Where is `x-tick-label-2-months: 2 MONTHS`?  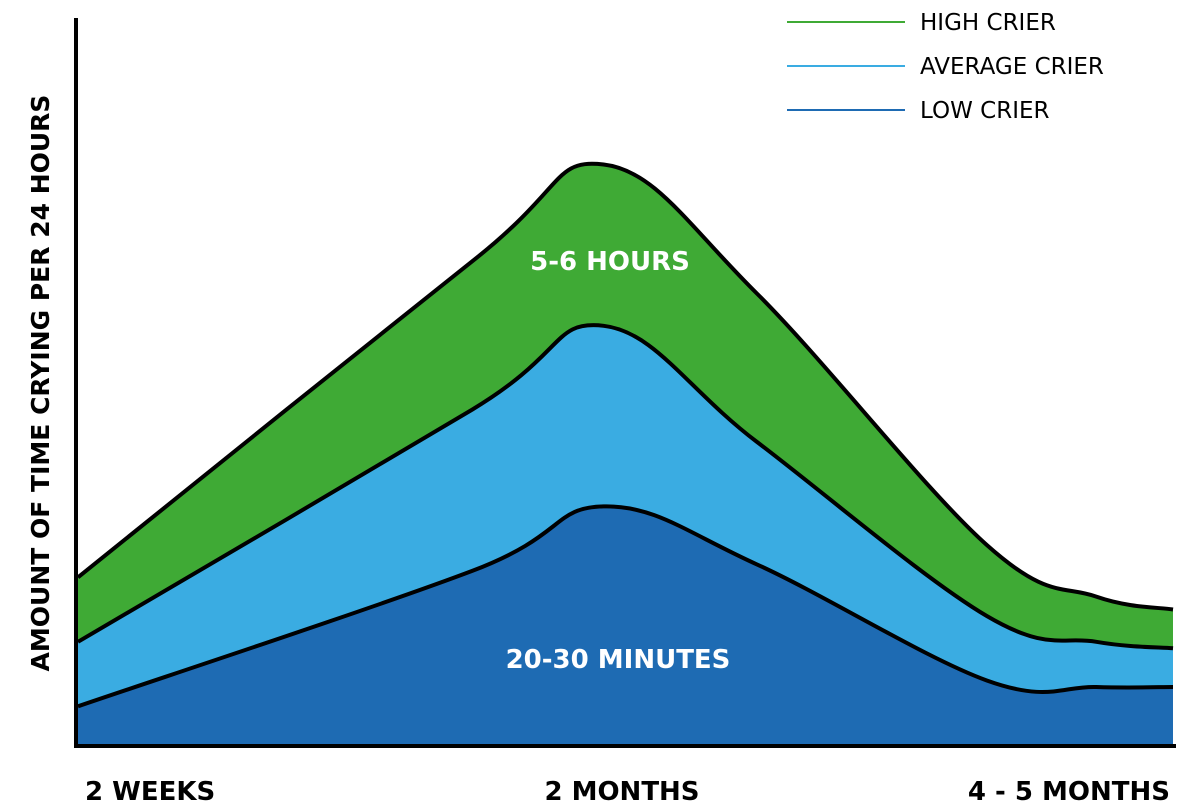
x-tick-label-2-months: 2 MONTHS is located at coordinates (621, 792).